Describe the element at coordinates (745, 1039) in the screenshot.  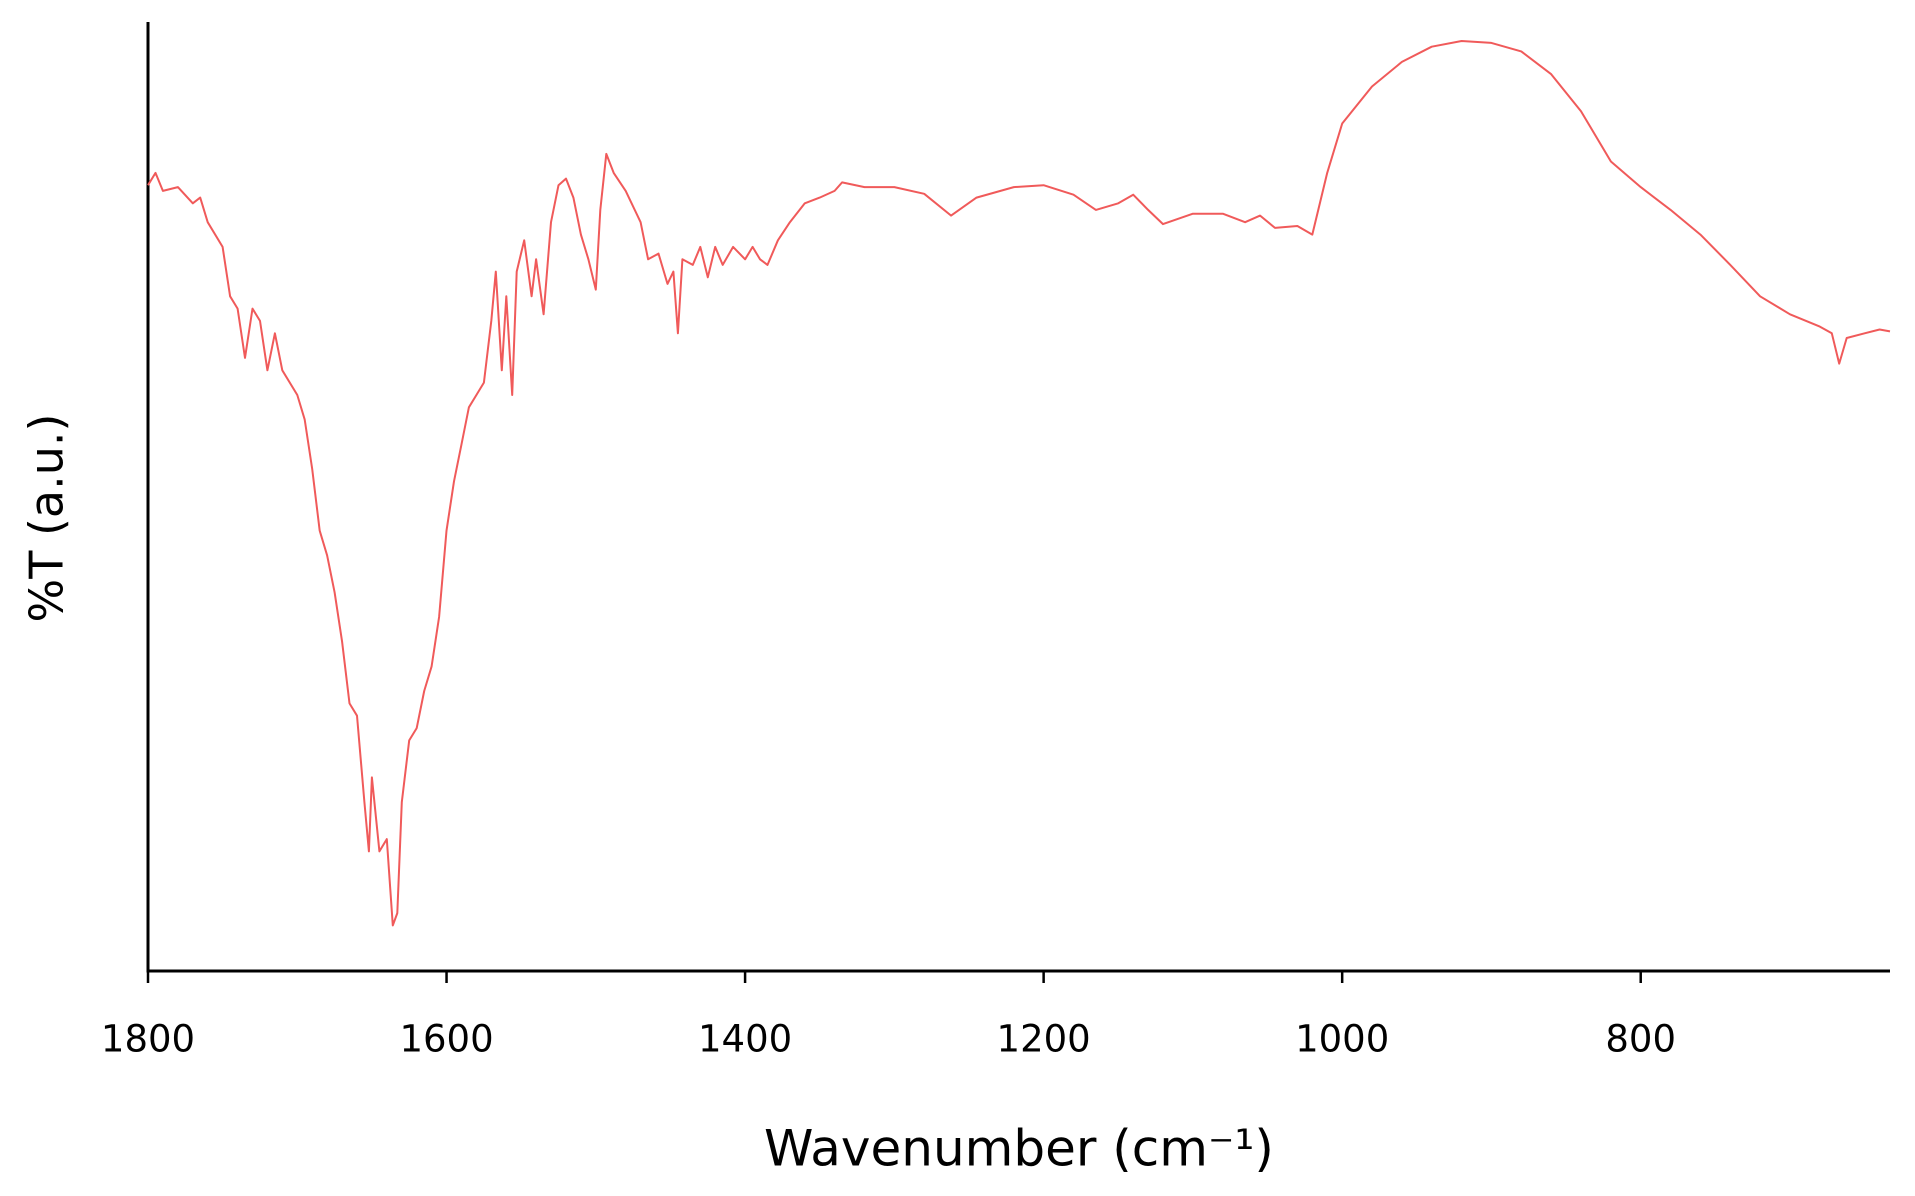
I see `x-tick-label: 1400` at that location.